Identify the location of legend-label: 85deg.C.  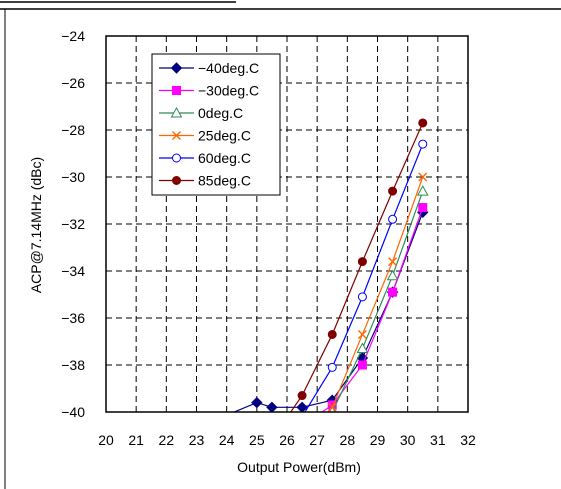
(224, 181).